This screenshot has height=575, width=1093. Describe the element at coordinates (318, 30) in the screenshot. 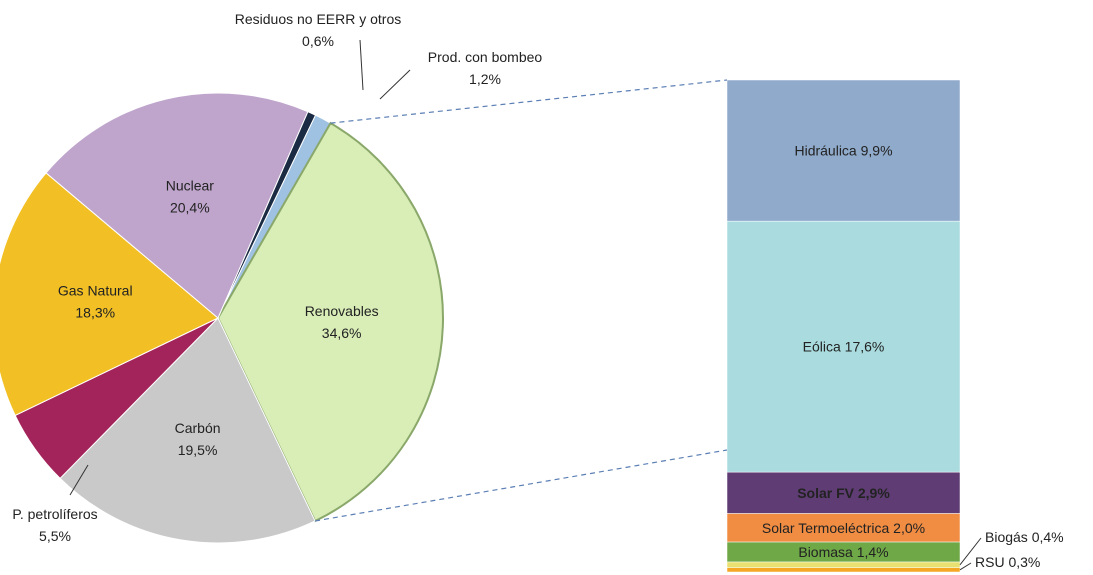

I see `slice-label: Residuos no EERR y otros 0,6%` at that location.